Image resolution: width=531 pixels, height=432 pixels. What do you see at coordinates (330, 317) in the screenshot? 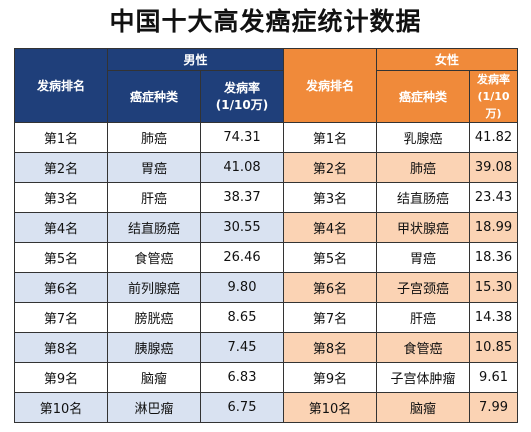
I see `female-rank-cell: 第7名` at bounding box center [330, 317].